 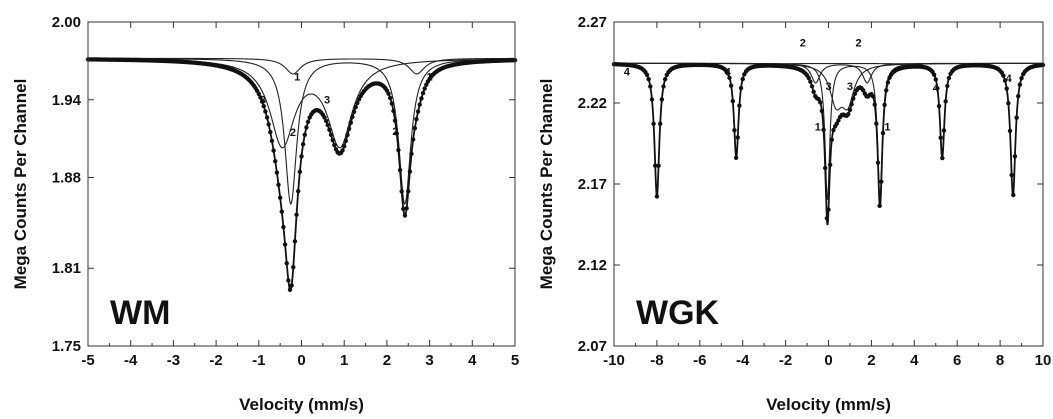 What do you see at coordinates (828, 87) in the screenshot?
I see `peak-annotation: 3` at bounding box center [828, 87].